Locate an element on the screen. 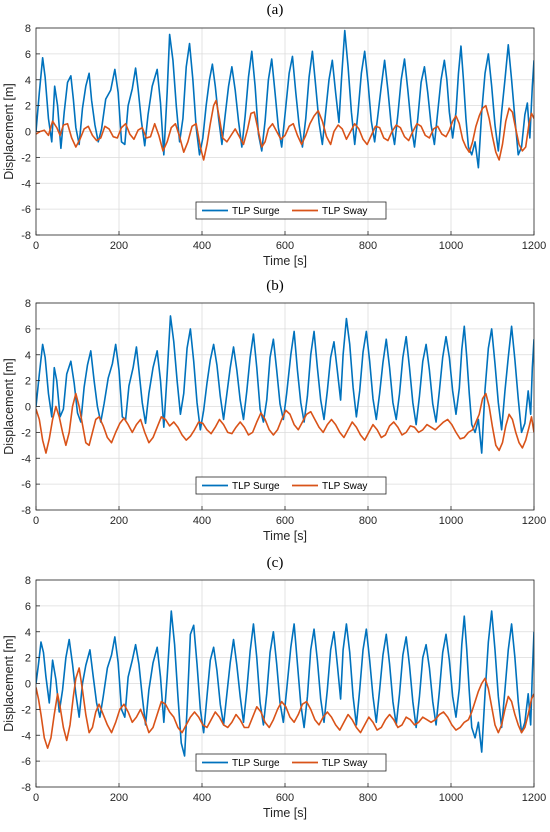 Image resolution: width=550 pixels, height=832 pixels. panel-label: (a) is located at coordinates (275, 10).